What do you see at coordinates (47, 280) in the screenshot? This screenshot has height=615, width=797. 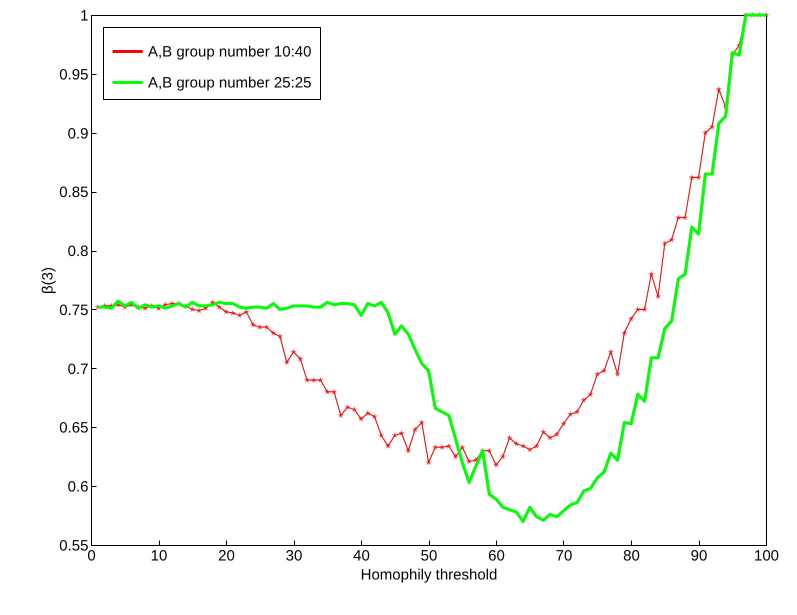 I see `y-axis-title: β(3)` at bounding box center [47, 280].